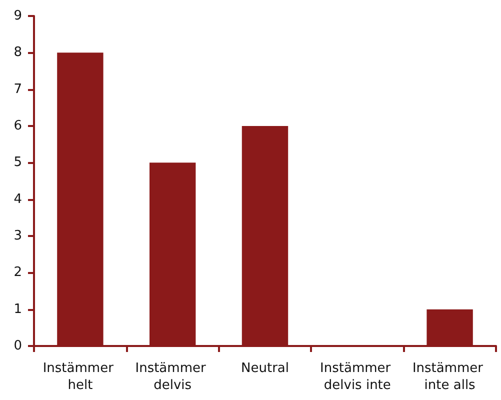 This screenshot has height=400, width=501. What do you see at coordinates (80, 377) in the screenshot?
I see `x-tick-label: Instämmer helt` at bounding box center [80, 377].